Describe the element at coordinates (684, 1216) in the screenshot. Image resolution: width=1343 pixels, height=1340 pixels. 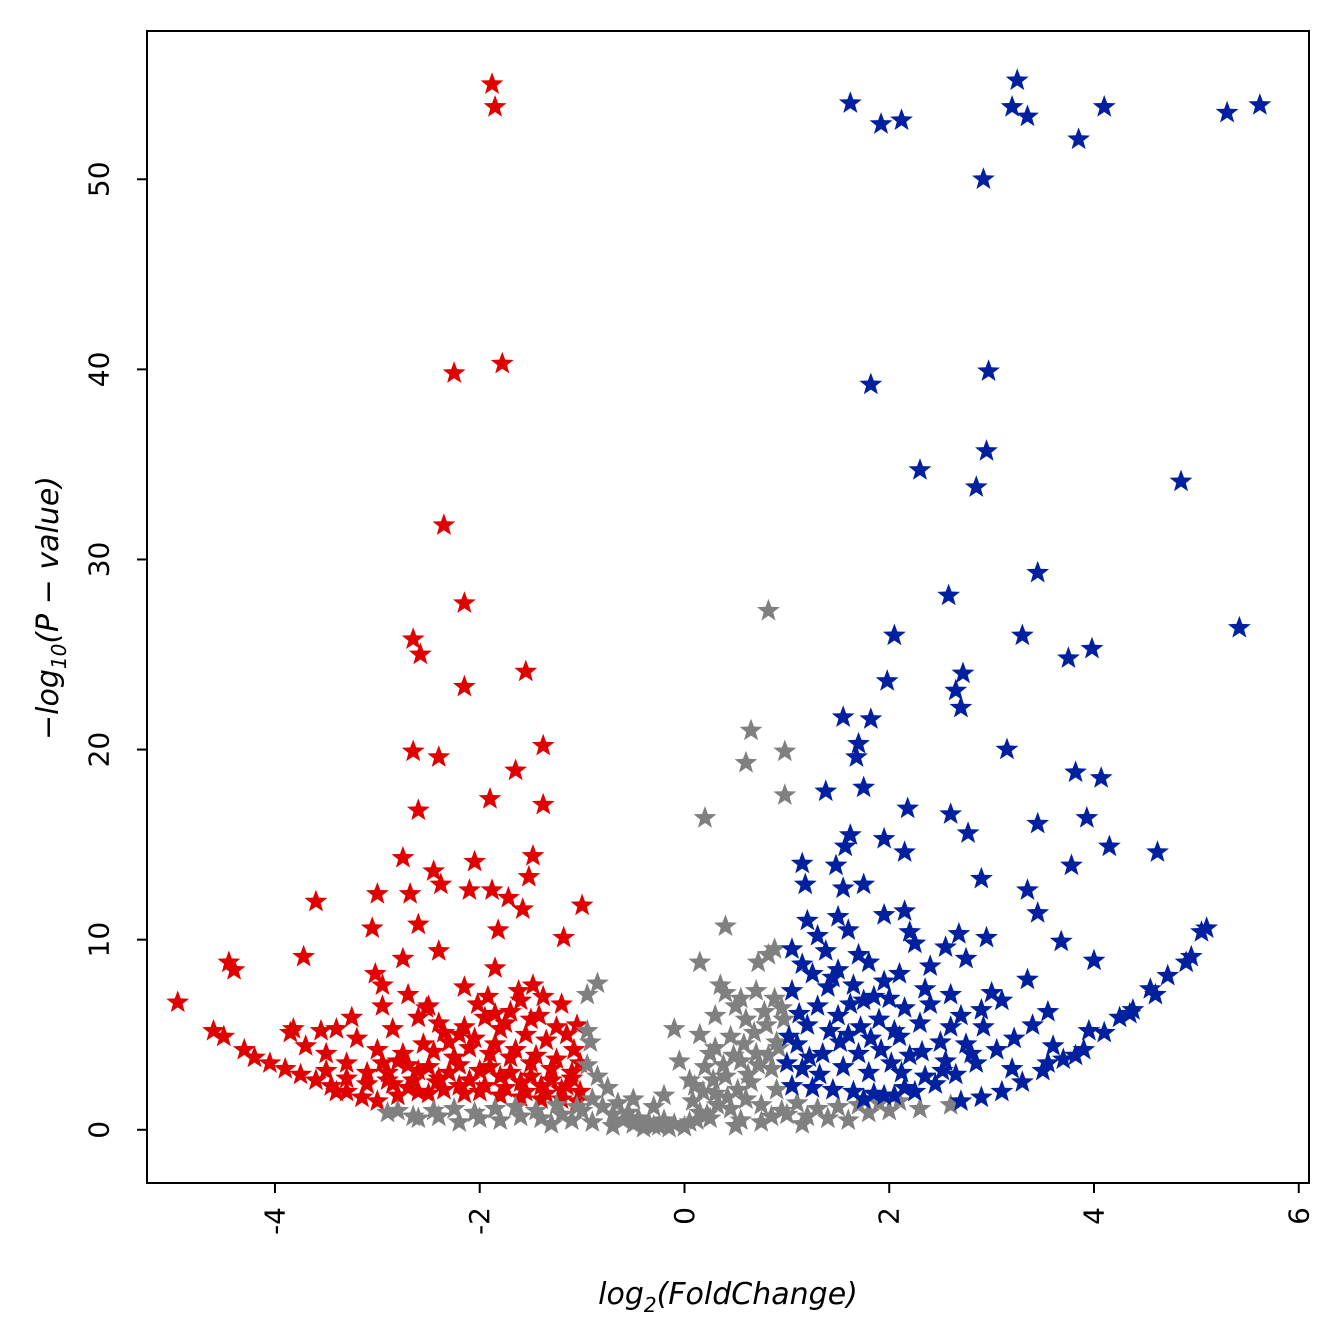
I see `x-tick-label: 0` at that location.